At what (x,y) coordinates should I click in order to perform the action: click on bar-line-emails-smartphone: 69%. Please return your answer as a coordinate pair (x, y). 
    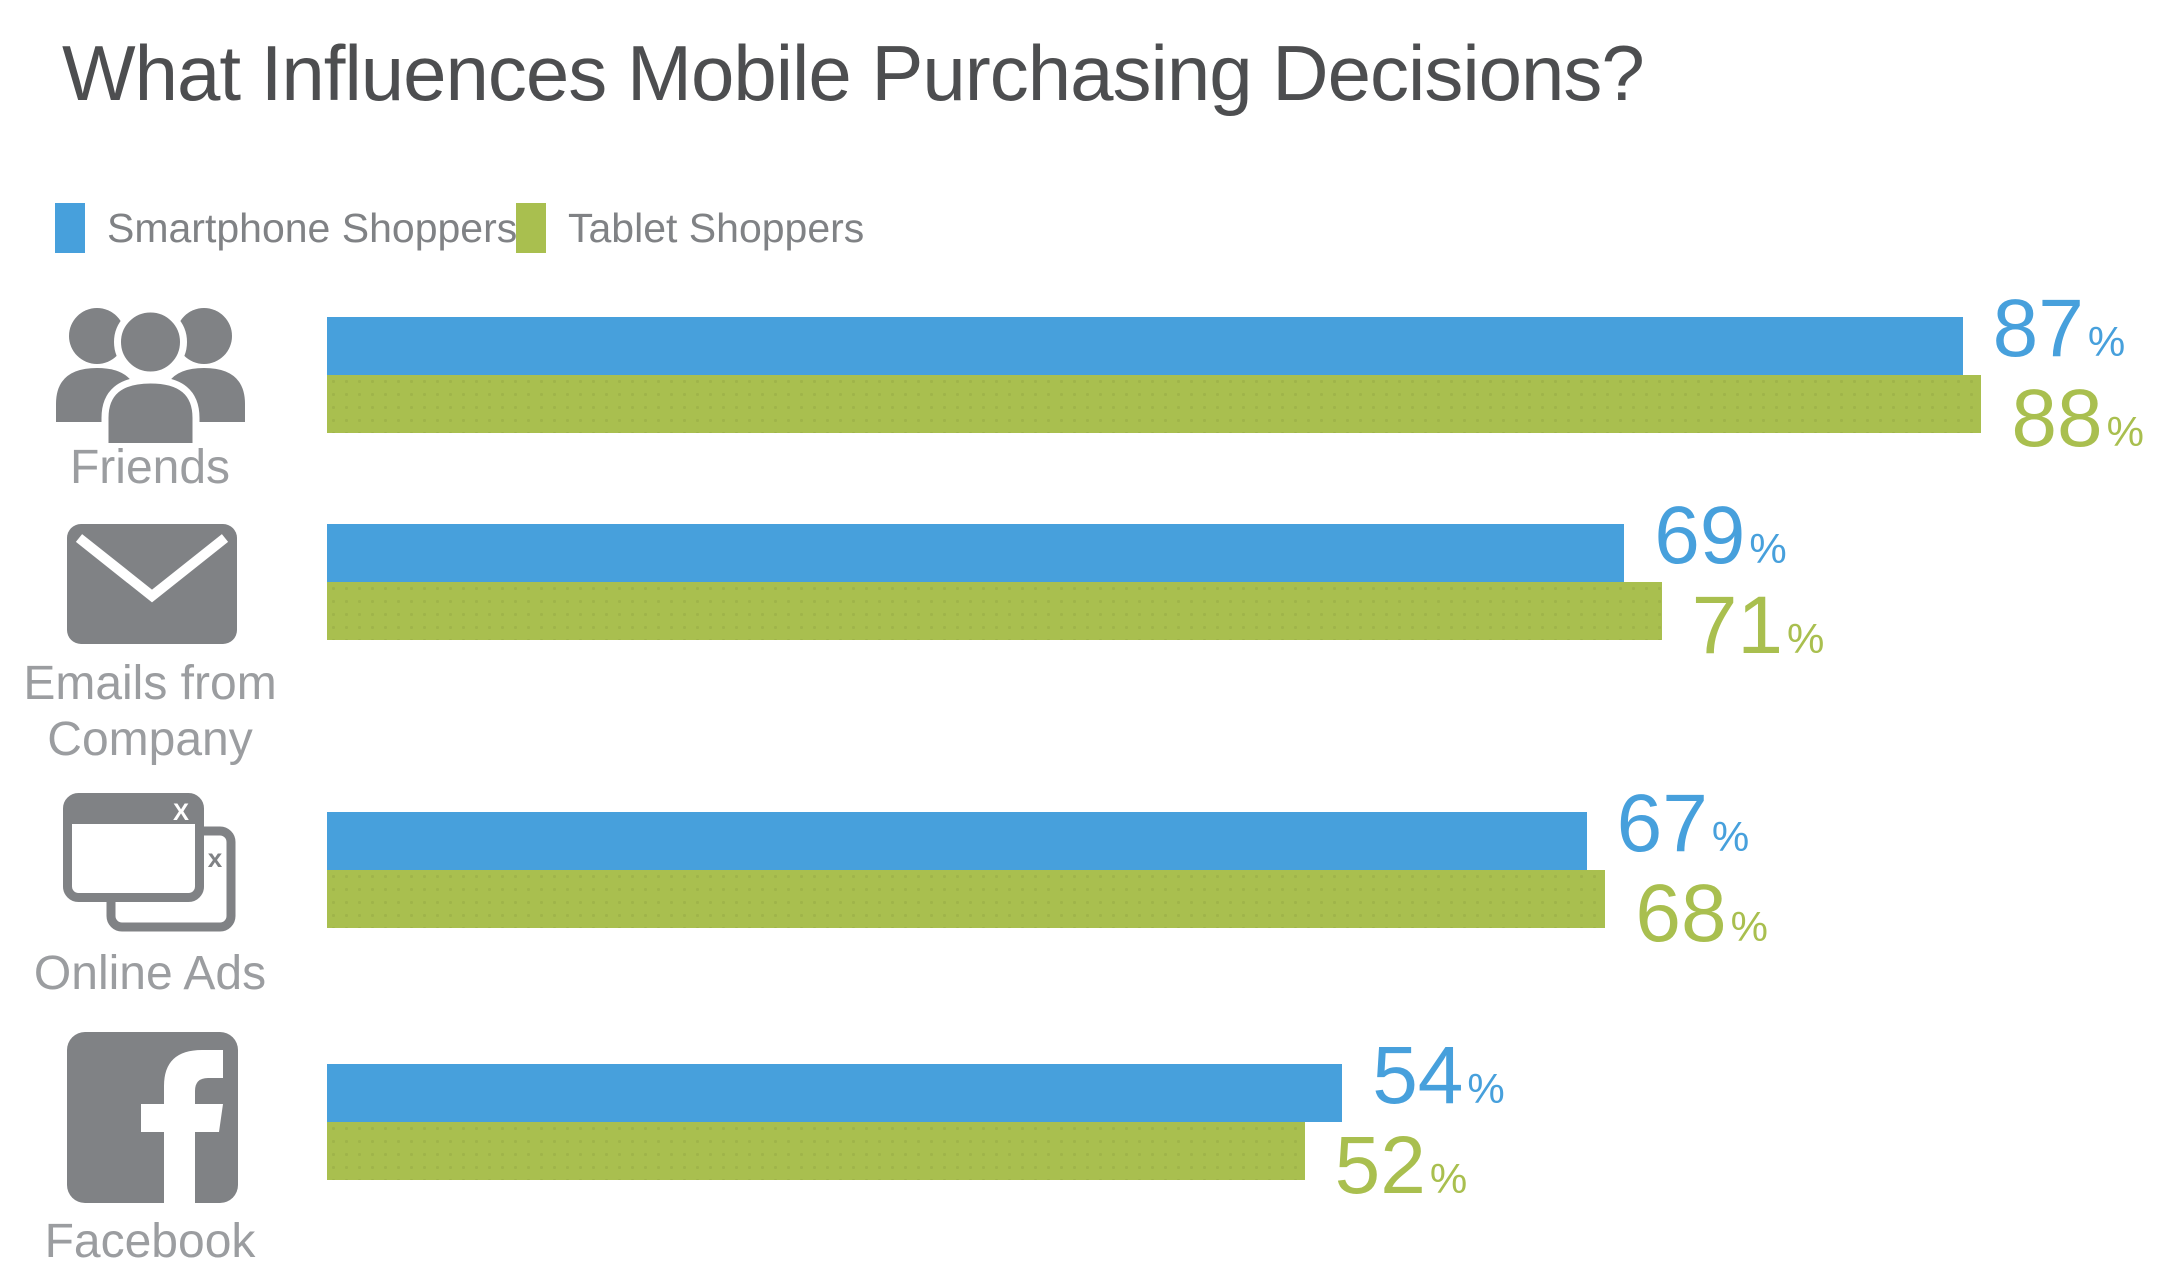
    Looking at the image, I should click on (1254, 538).